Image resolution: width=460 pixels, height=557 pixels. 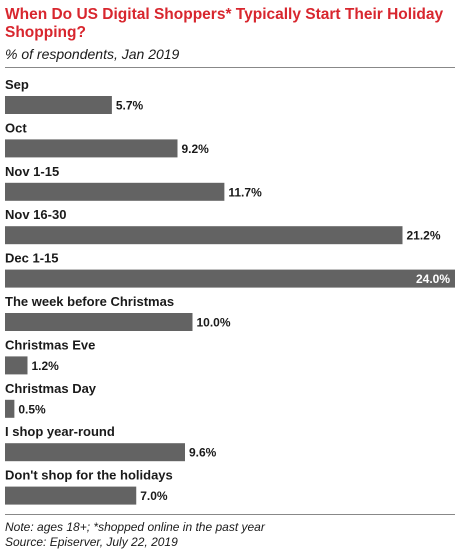 What do you see at coordinates (91, 542) in the screenshot?
I see `chart-source: Source: Episerver, July 22, 2019` at bounding box center [91, 542].